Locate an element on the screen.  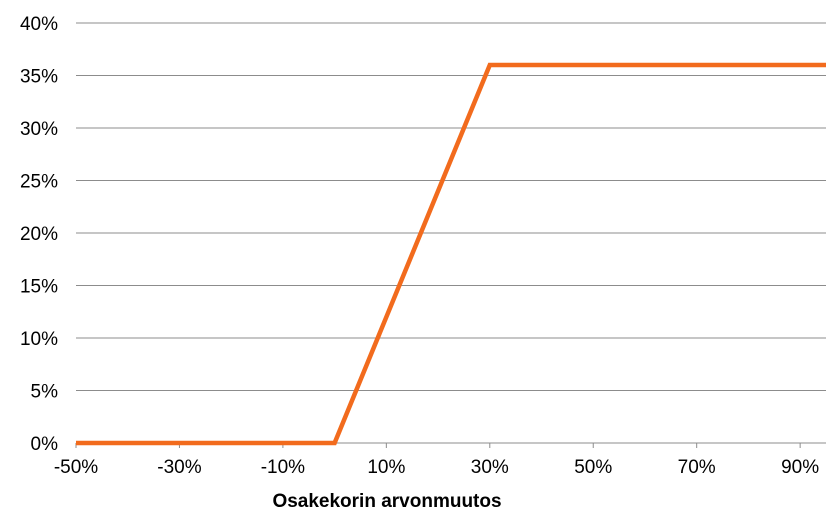
x-tick-label: 90% is located at coordinates (800, 467).